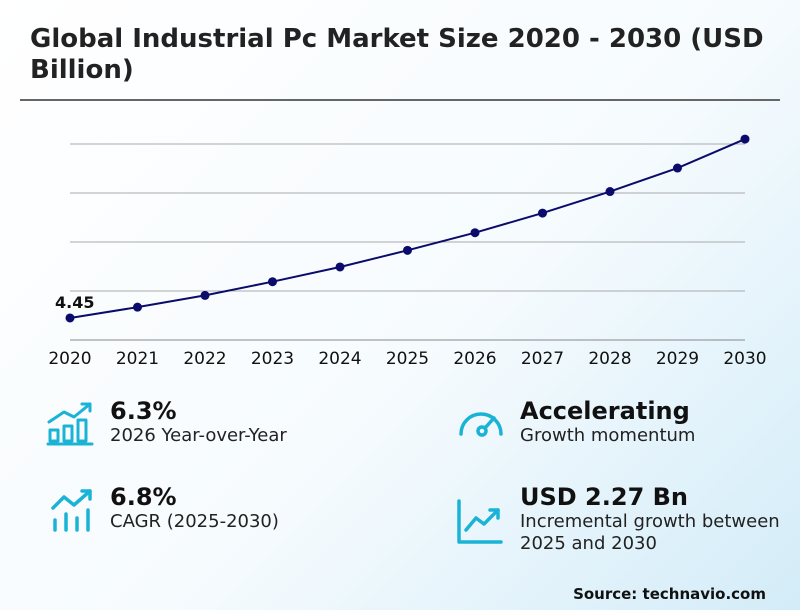 The height and width of the screenshot is (610, 800). What do you see at coordinates (400, 100) in the screenshot?
I see `title-divider` at bounding box center [400, 100].